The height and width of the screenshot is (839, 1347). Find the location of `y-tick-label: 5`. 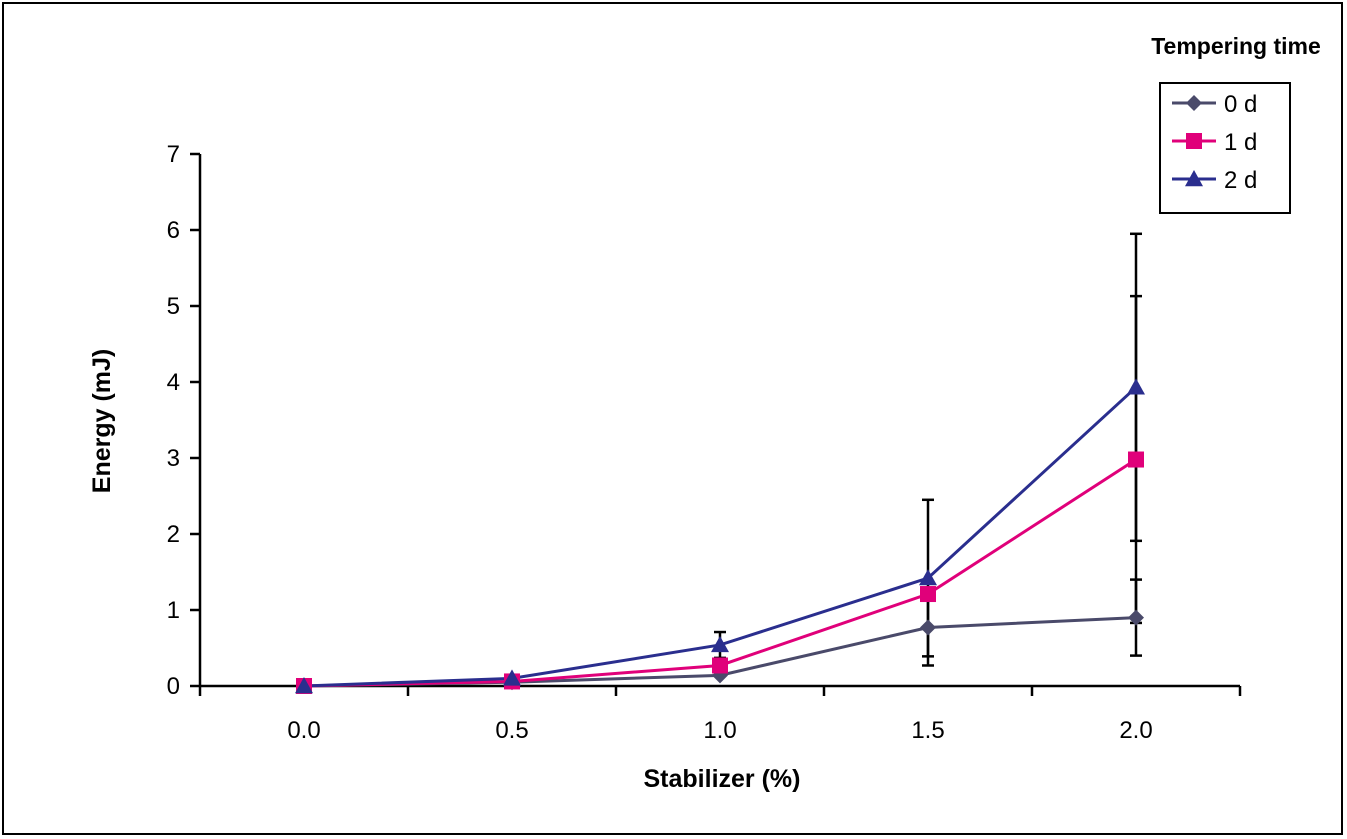

y-tick-label: 5 is located at coordinates (173, 306).